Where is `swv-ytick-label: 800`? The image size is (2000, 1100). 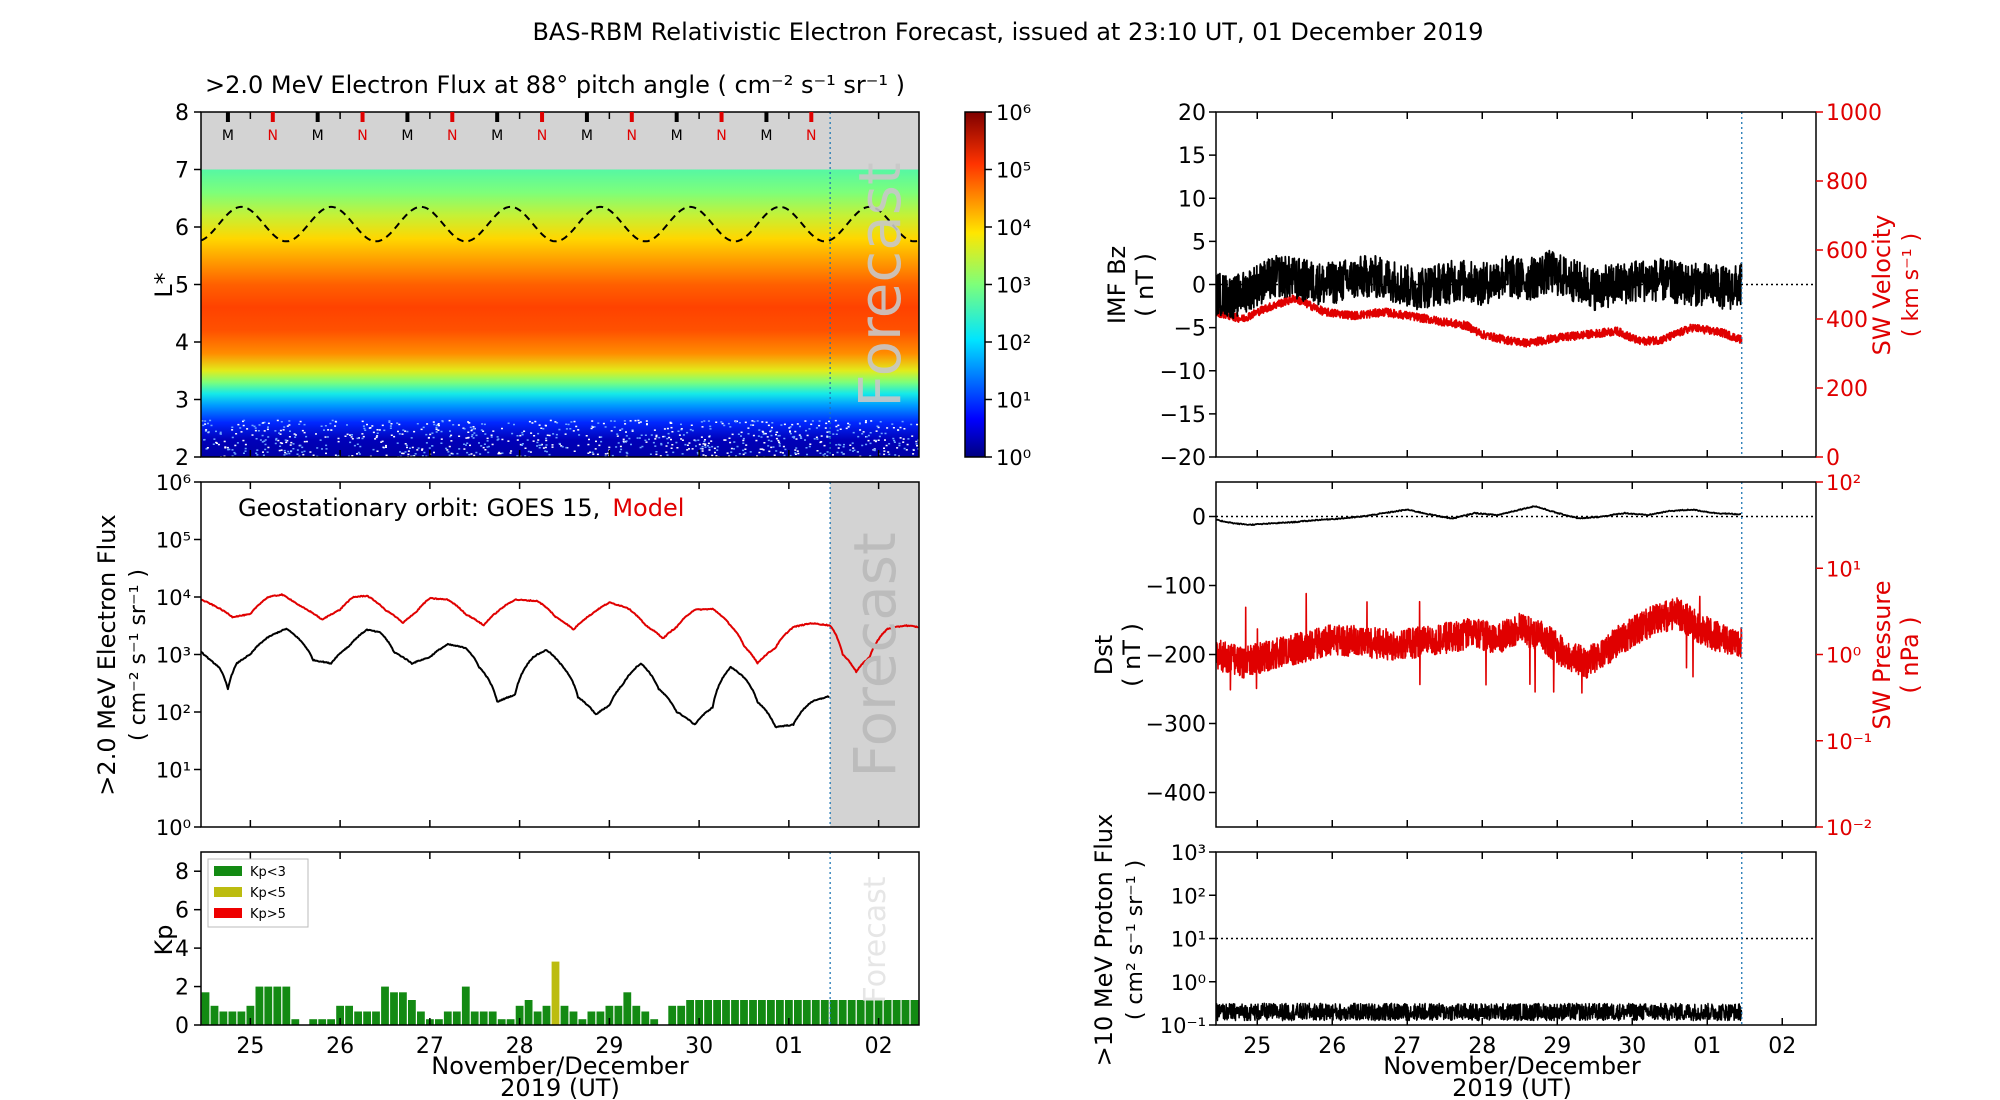 swv-ytick-label: 800 is located at coordinates (1847, 182).